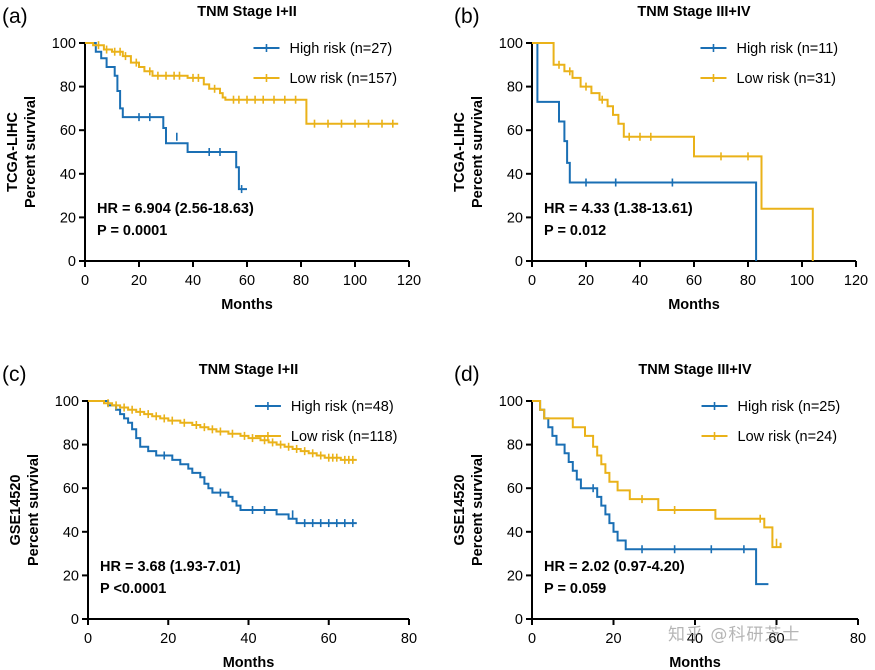 The height and width of the screenshot is (670, 875). What do you see at coordinates (132, 231) in the screenshot?
I see `p-value: P = 0.0001` at bounding box center [132, 231].